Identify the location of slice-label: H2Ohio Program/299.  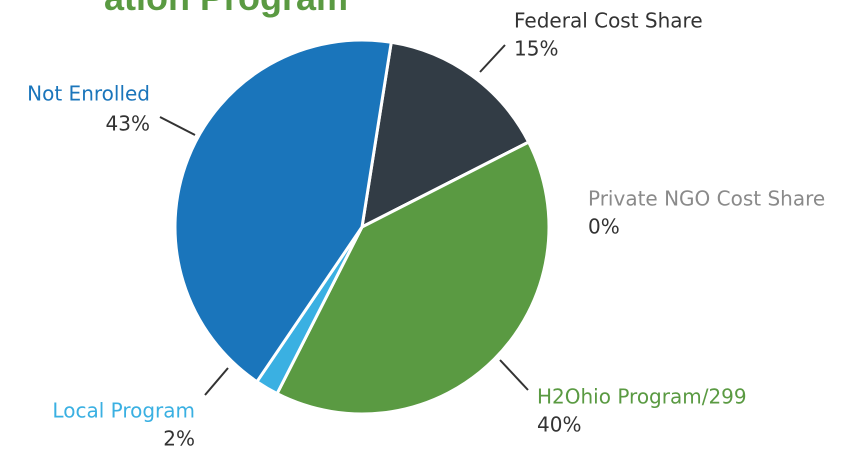
(642, 397).